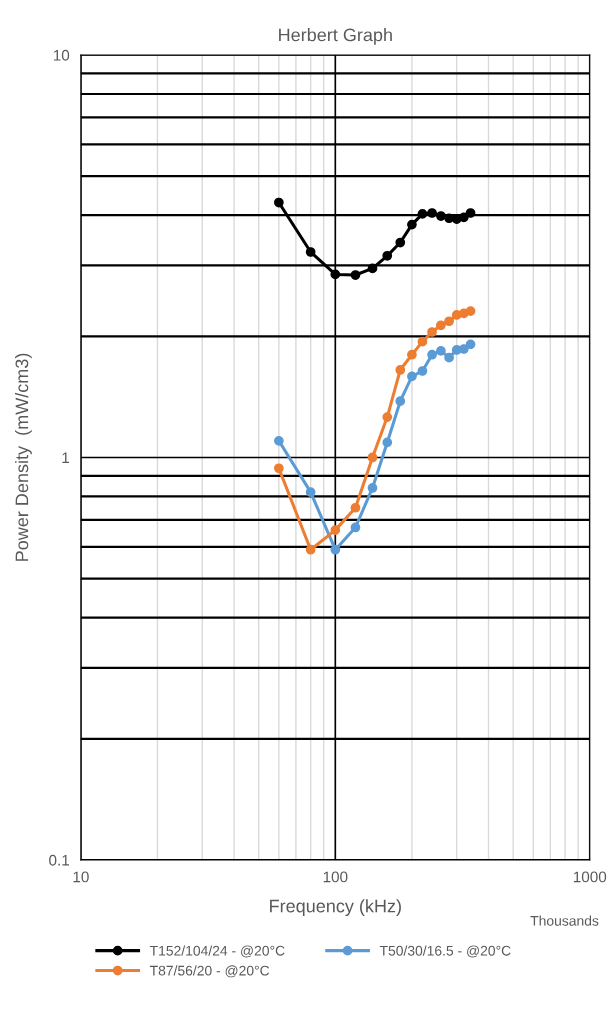 This screenshot has height=1011, width=608. What do you see at coordinates (209, 971) in the screenshot?
I see `legend-label: T87/56/20 - @20°C` at bounding box center [209, 971].